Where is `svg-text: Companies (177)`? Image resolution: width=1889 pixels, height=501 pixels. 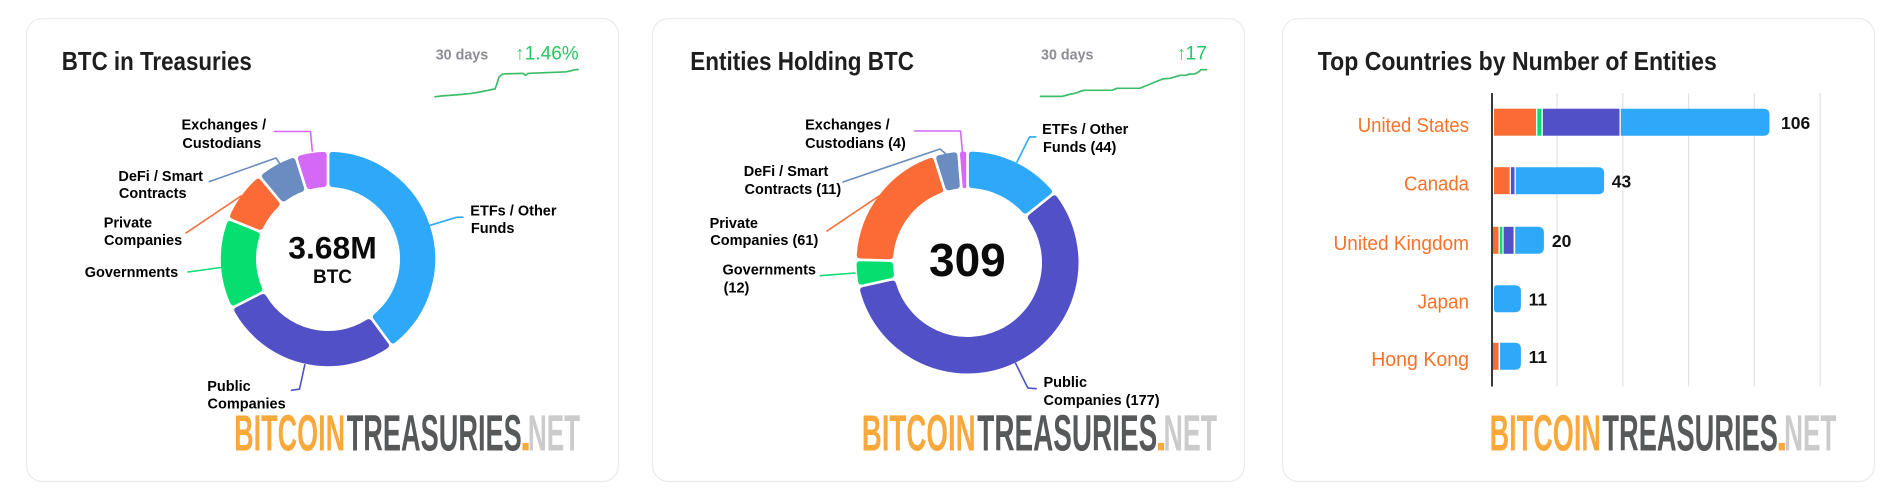
svg-text: Companies (177) is located at coordinates (1102, 401).